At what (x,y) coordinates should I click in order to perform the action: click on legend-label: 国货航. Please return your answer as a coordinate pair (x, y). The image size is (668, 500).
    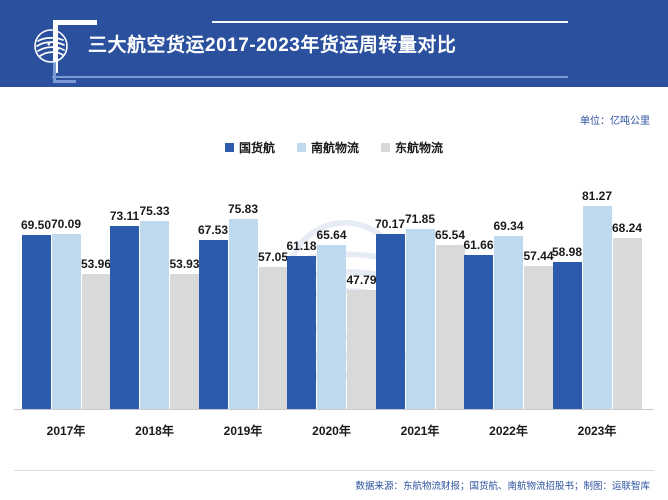
    Looking at the image, I should click on (256, 148).